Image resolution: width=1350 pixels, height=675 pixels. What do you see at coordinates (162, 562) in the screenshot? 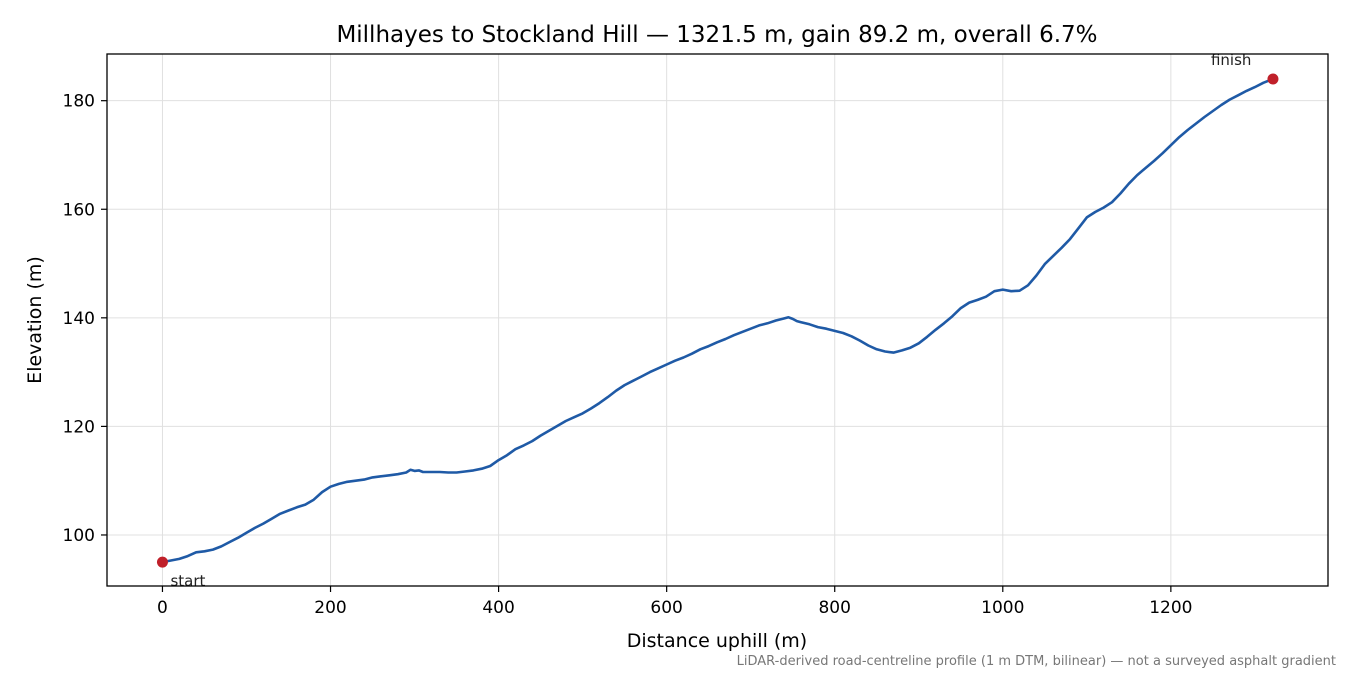
I see `start-marker` at bounding box center [162, 562].